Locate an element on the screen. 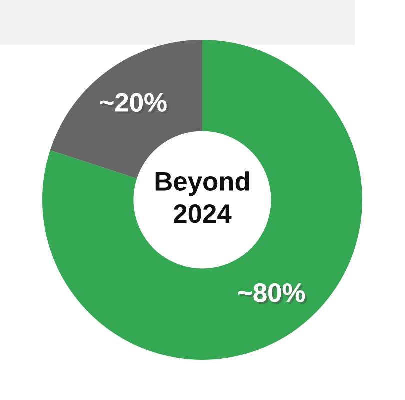 Image resolution: width=405 pixels, height=400 pixels. data-label: ~20% is located at coordinates (134, 103).